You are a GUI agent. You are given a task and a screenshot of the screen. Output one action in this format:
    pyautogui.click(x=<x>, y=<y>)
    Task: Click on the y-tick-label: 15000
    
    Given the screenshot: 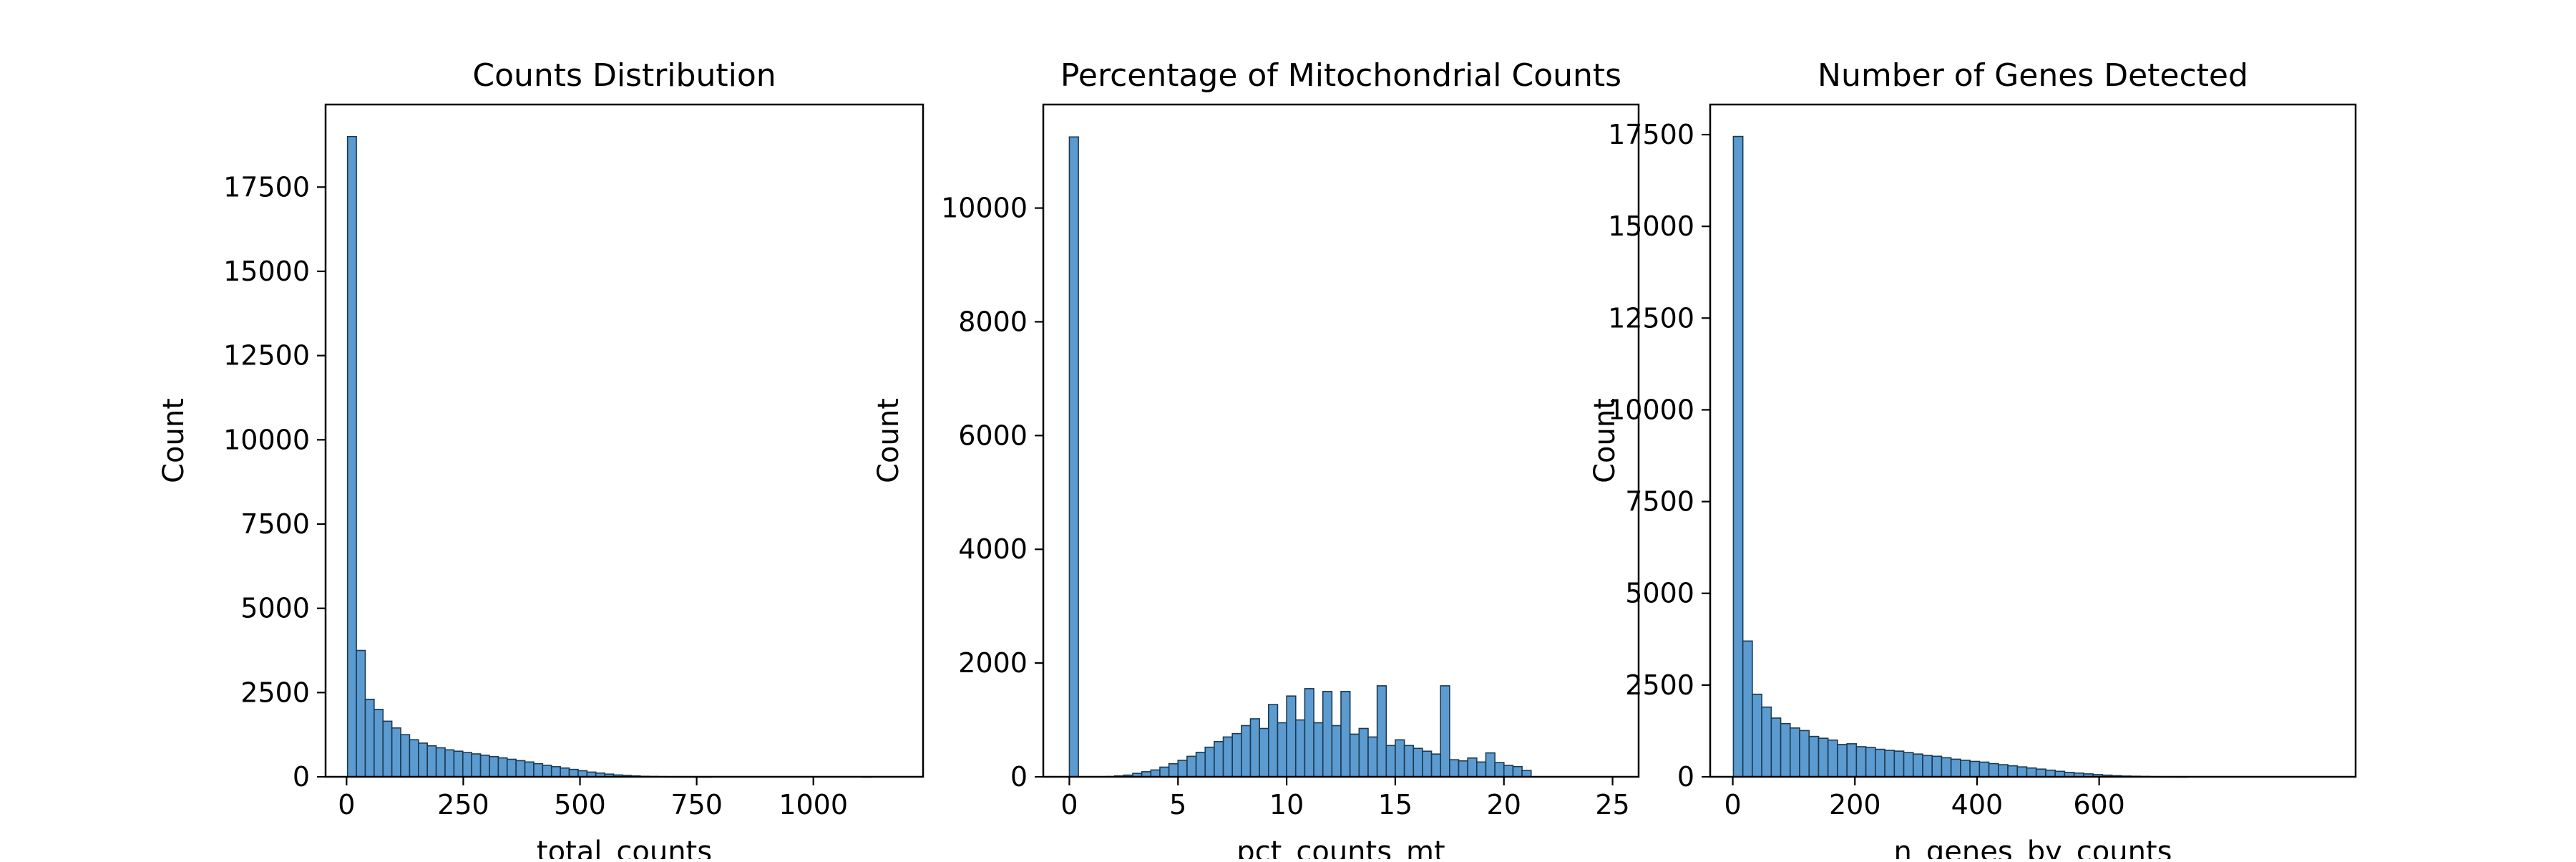 What is the action you would take?
    pyautogui.click(x=266, y=271)
    